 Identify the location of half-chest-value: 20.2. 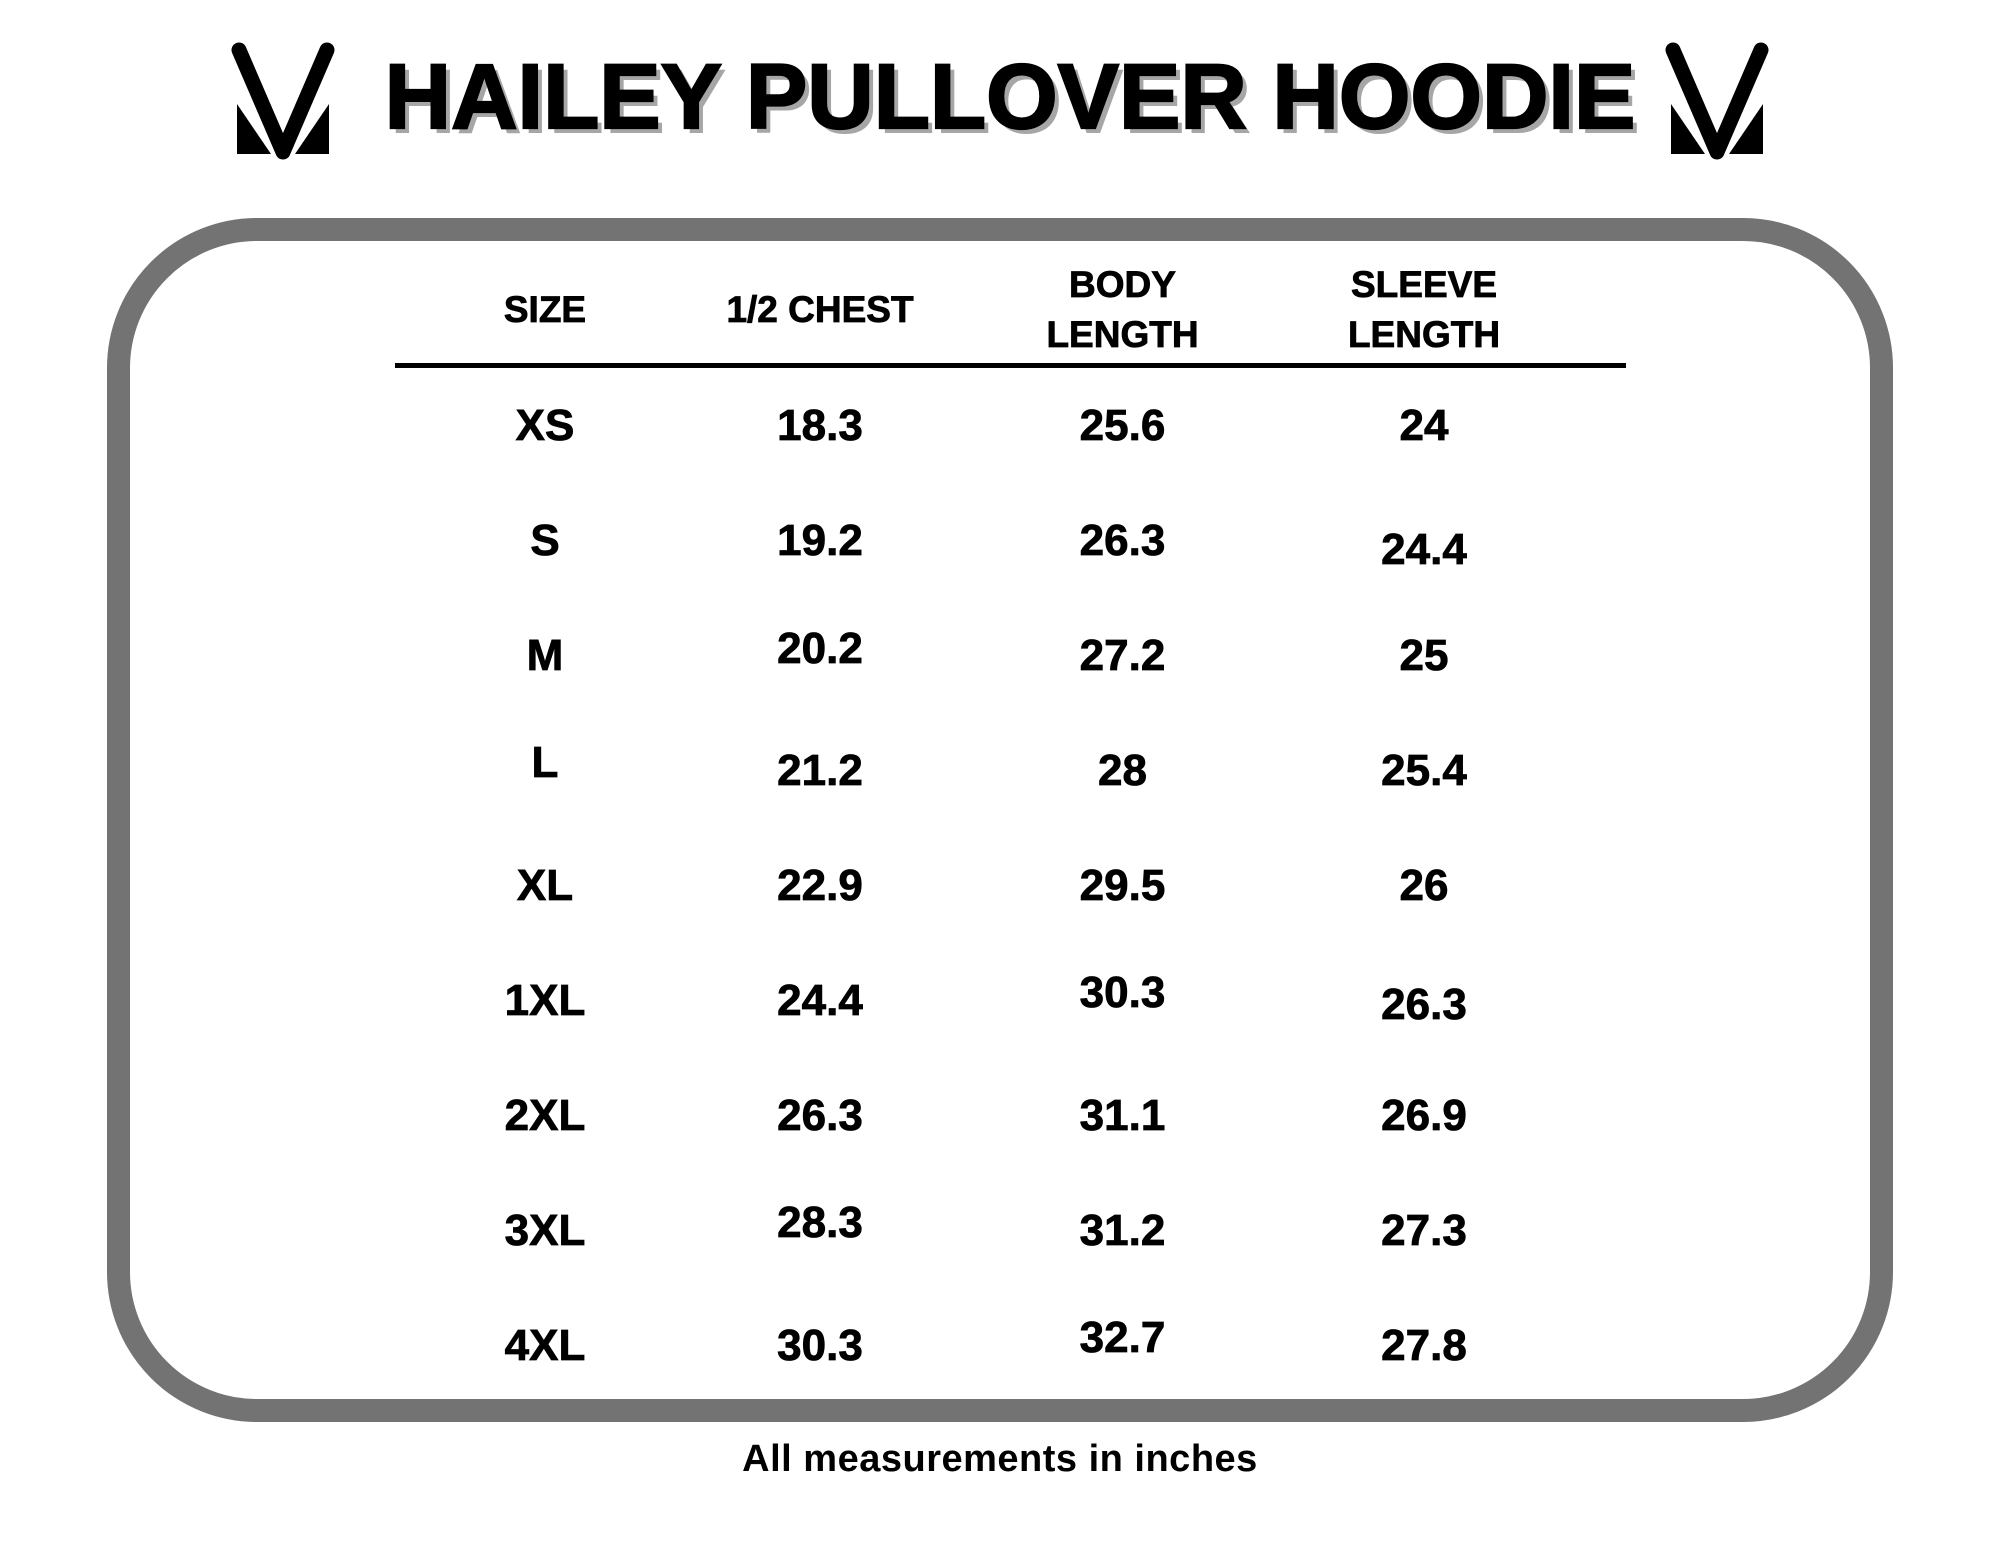
(820, 648).